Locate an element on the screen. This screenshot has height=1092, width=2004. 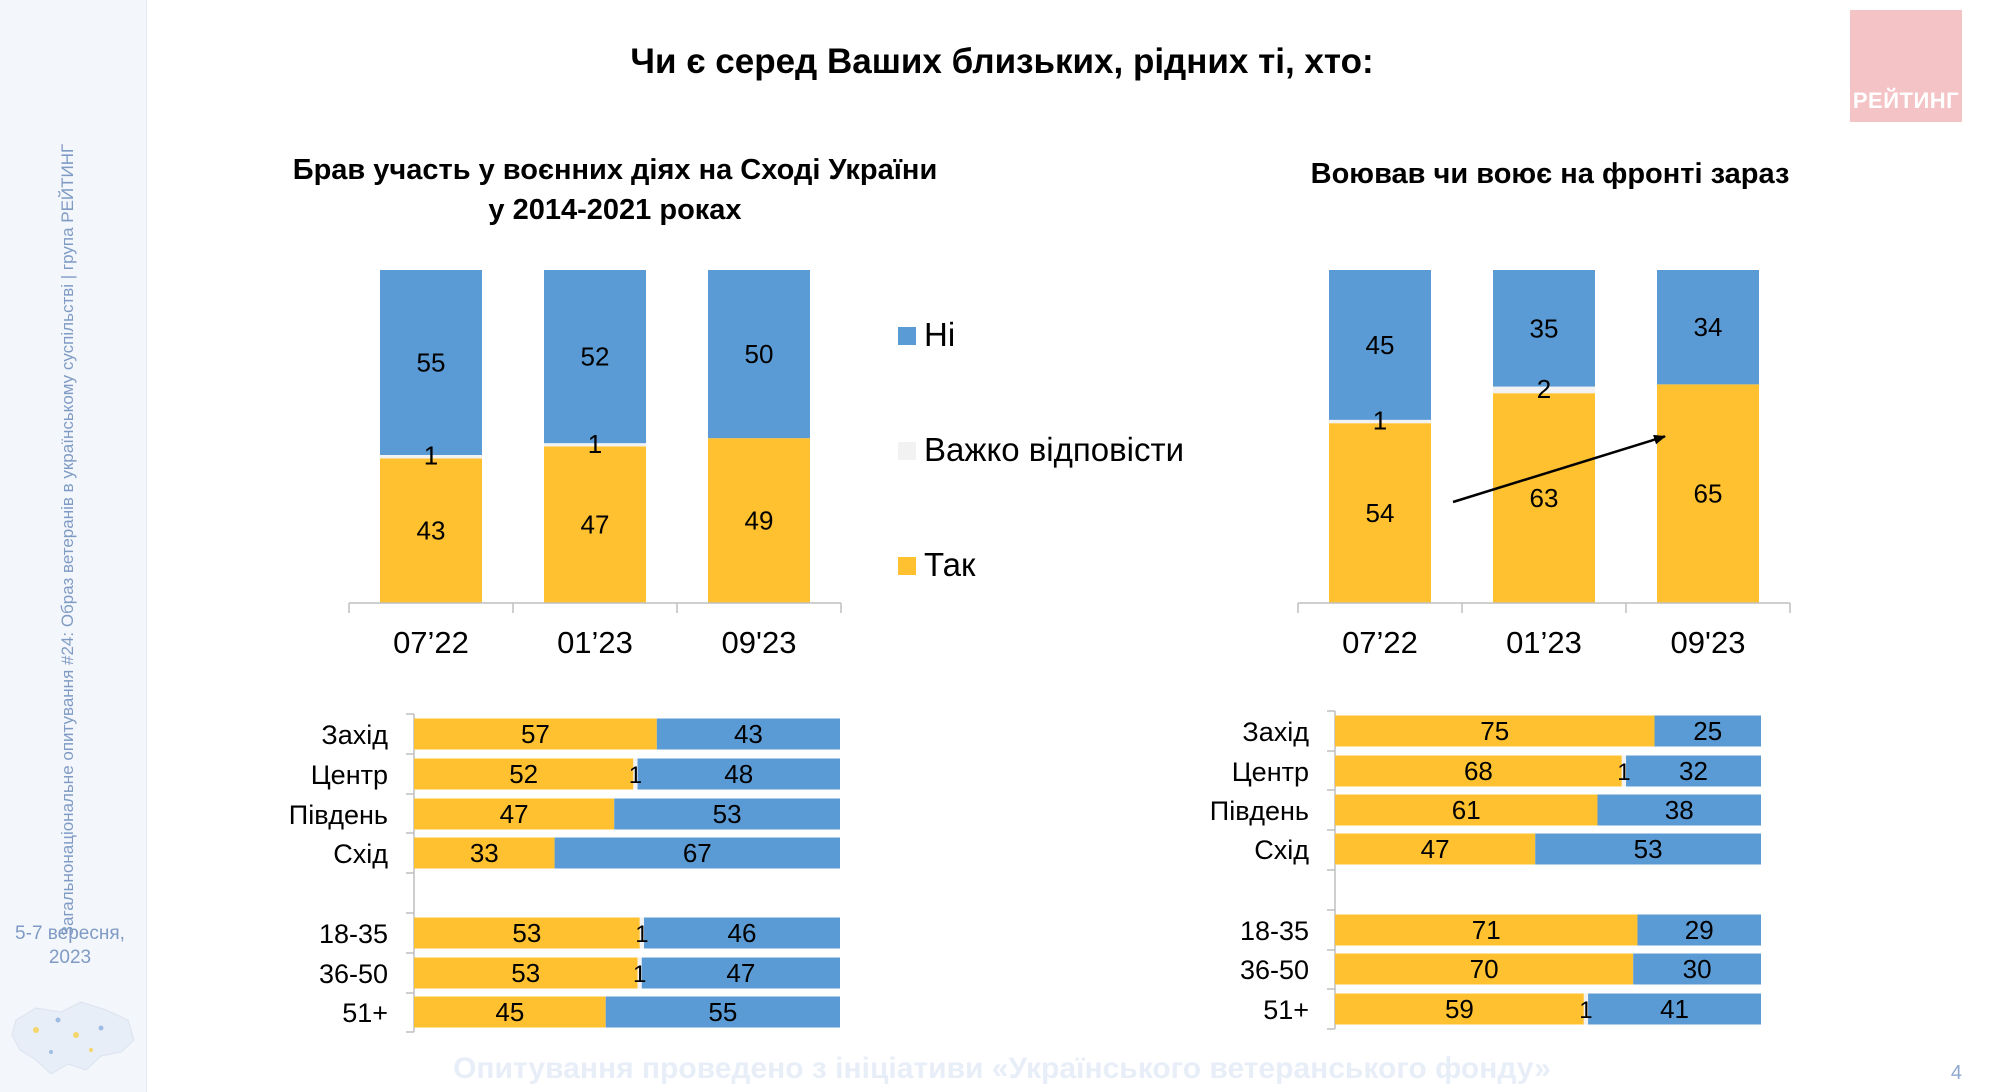
ukraine-map-icon is located at coordinates (73, 1038).